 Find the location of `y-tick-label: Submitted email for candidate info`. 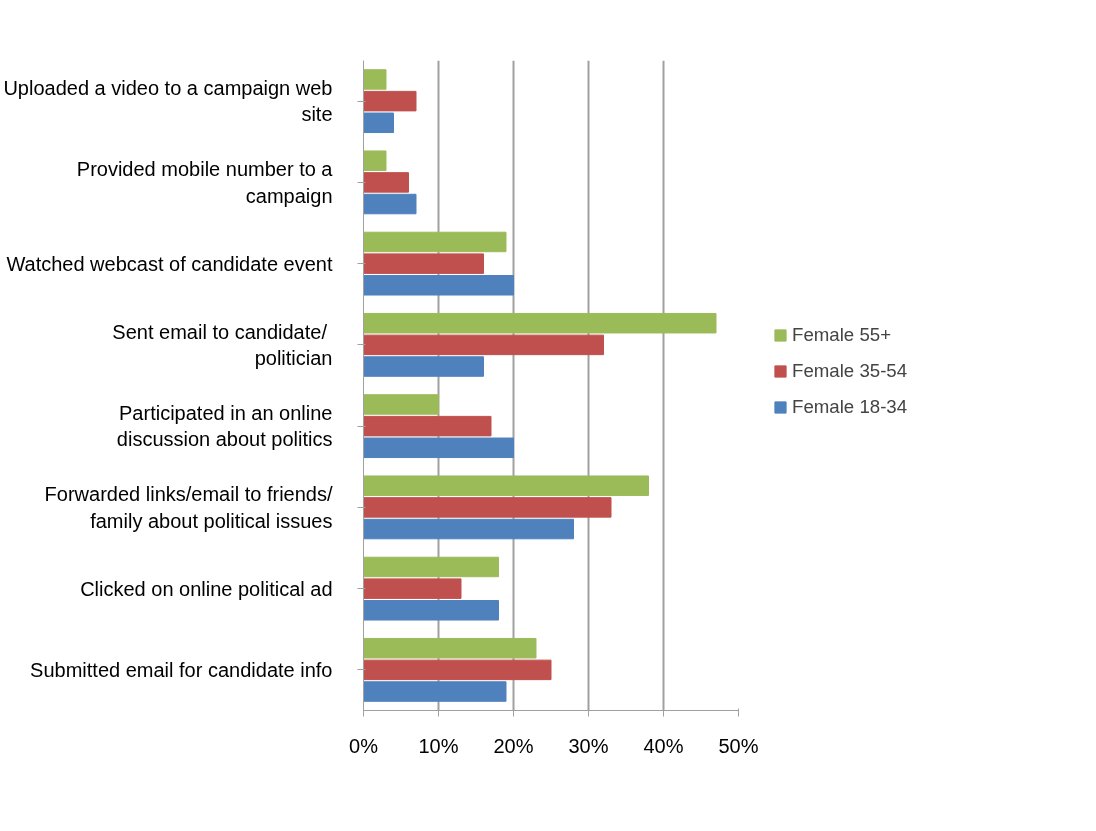

y-tick-label: Submitted email for candidate info is located at coordinates (181, 669).